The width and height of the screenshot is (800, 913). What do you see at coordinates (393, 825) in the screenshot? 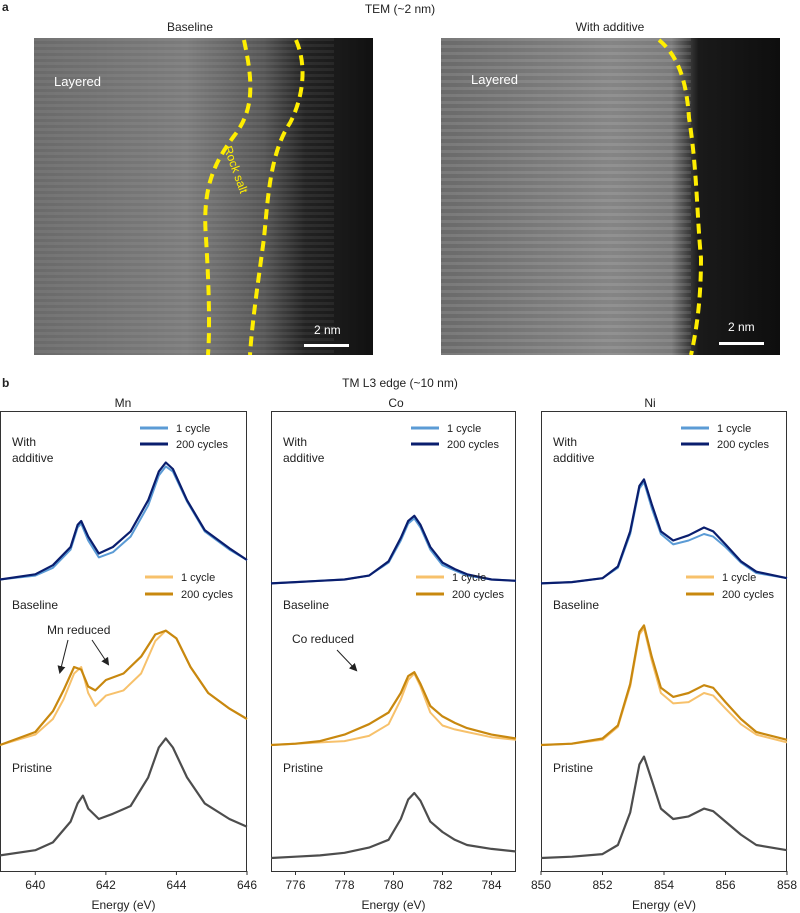
I see `series-co-pristine-pristine` at bounding box center [393, 825].